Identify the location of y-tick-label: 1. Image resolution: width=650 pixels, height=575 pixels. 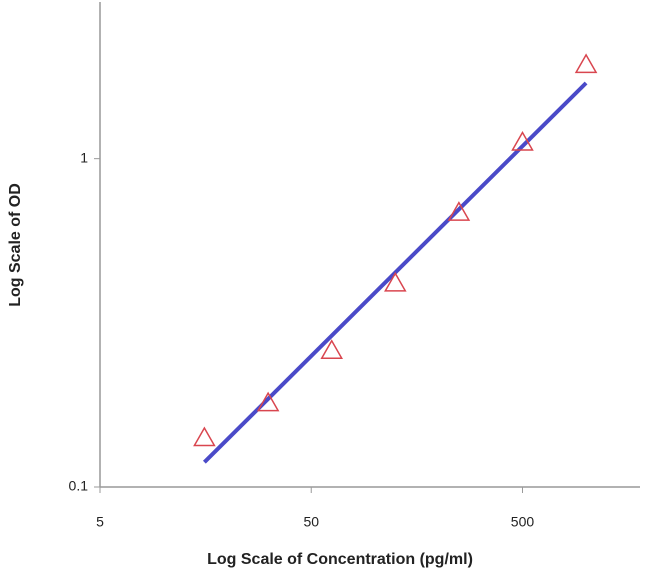
(84, 157).